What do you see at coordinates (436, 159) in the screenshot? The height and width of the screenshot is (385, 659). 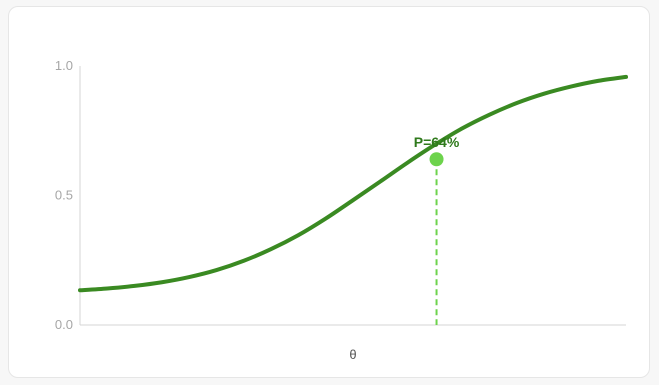 I see `marker-point` at bounding box center [436, 159].